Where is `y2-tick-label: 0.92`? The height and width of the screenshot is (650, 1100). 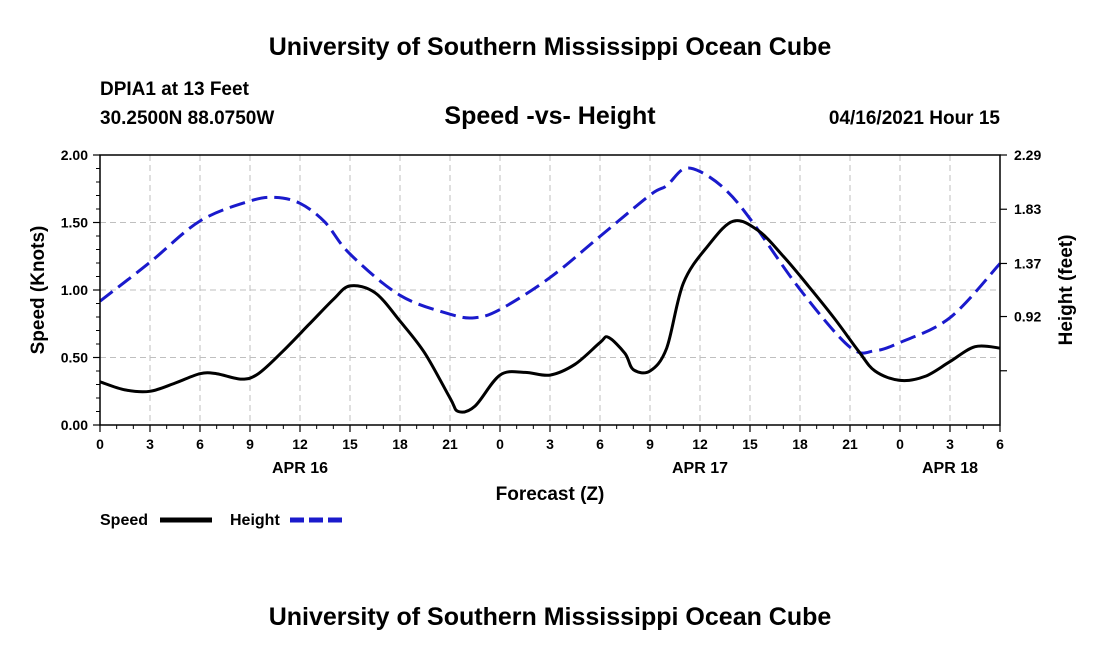 y2-tick-label: 0.92 is located at coordinates (1027, 317).